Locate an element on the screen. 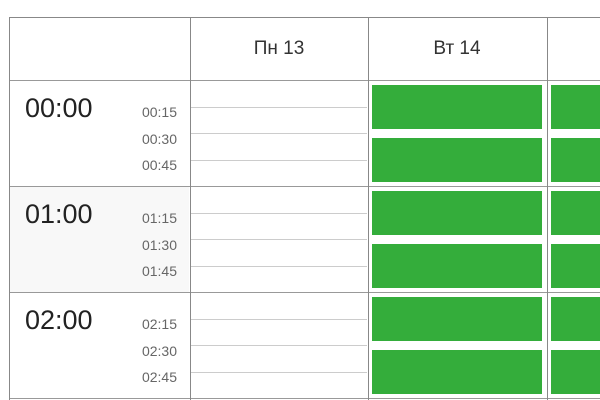  quarter-label: 00:30 is located at coordinates (159, 138).